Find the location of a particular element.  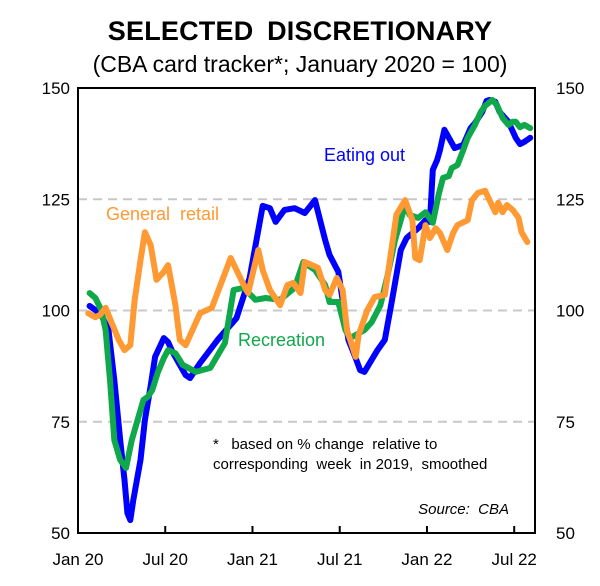

y-tick-label-right: 125 is located at coordinates (570, 199).